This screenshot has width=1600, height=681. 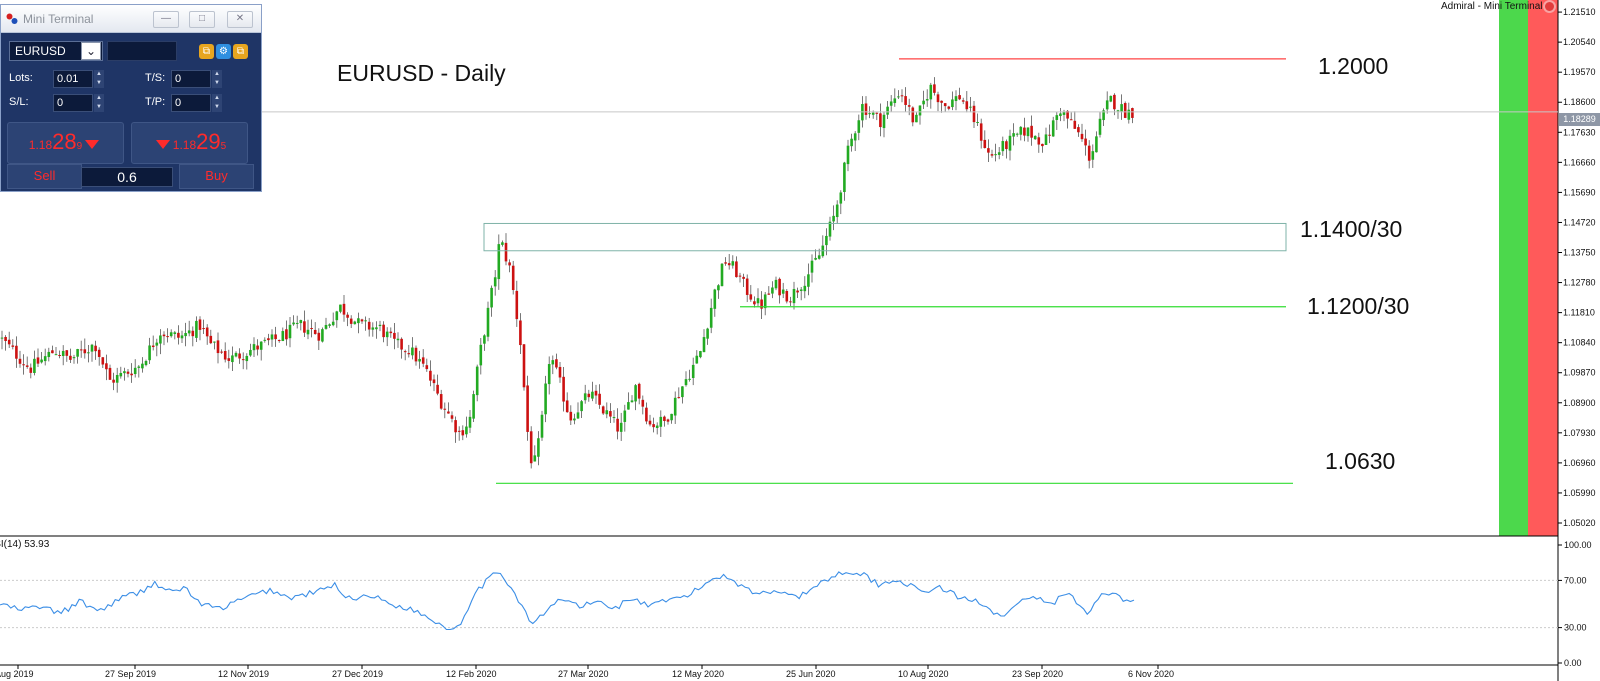 I want to click on price-tick-label: 1.21510, so click(x=1579, y=12).